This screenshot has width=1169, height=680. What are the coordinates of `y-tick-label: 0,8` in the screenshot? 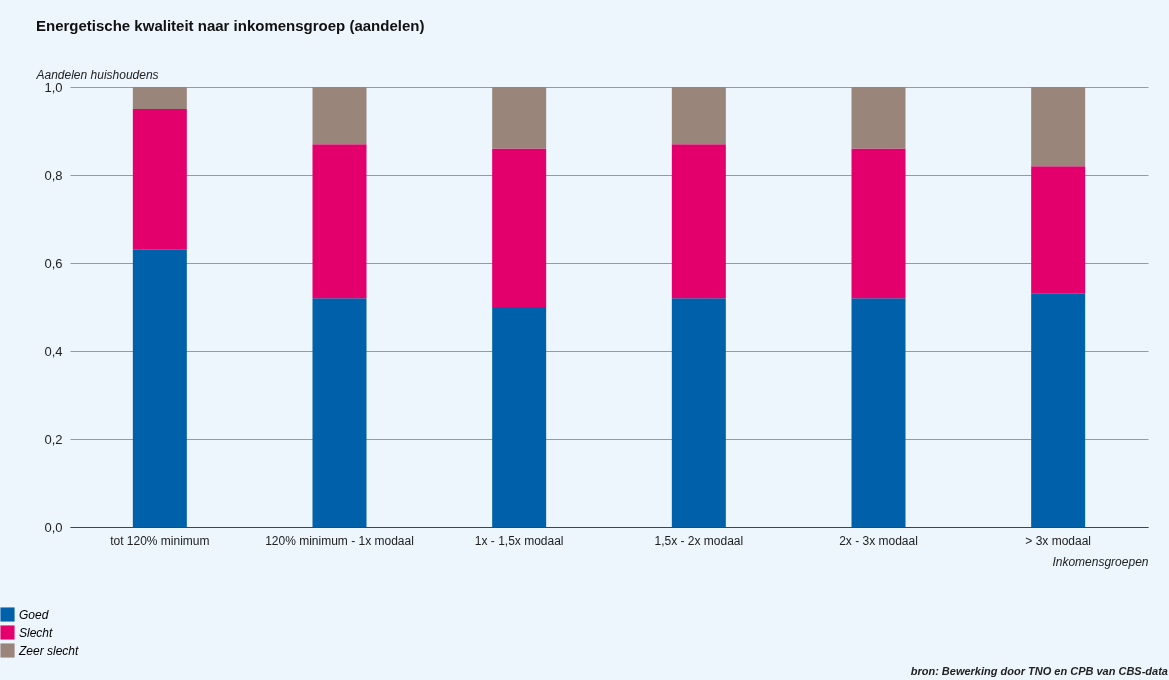 It's located at (53, 175).